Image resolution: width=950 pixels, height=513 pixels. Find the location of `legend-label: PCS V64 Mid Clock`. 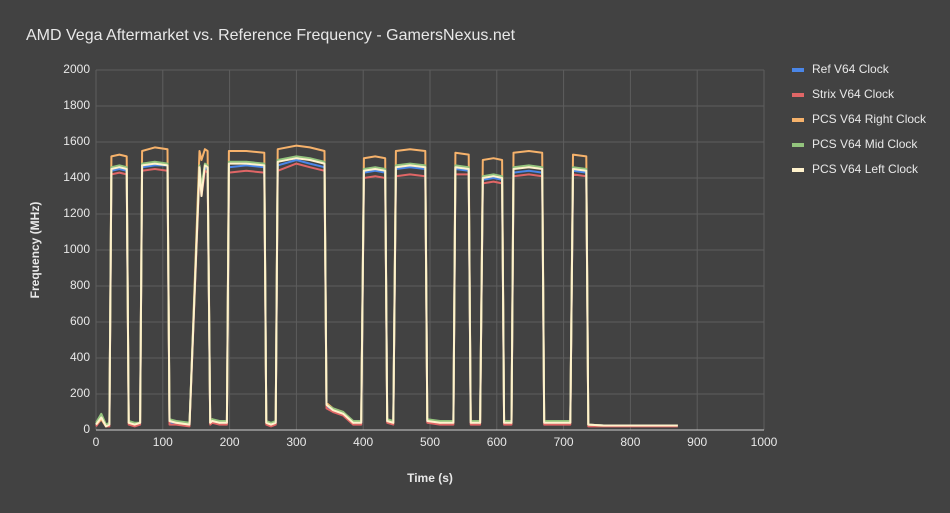

legend-label: PCS V64 Mid Clock is located at coordinates (865, 144).